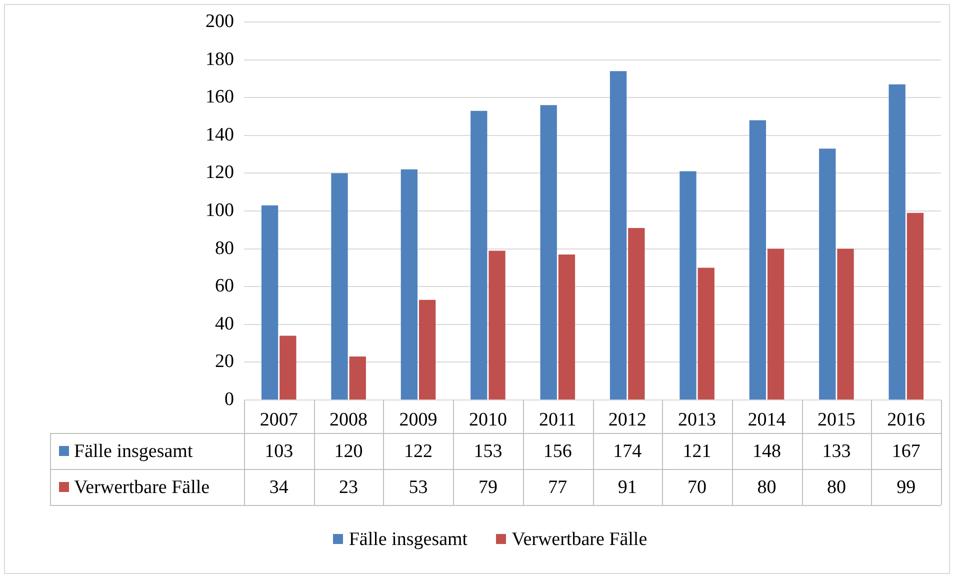  I want to click on data-label: 53, so click(418, 487).